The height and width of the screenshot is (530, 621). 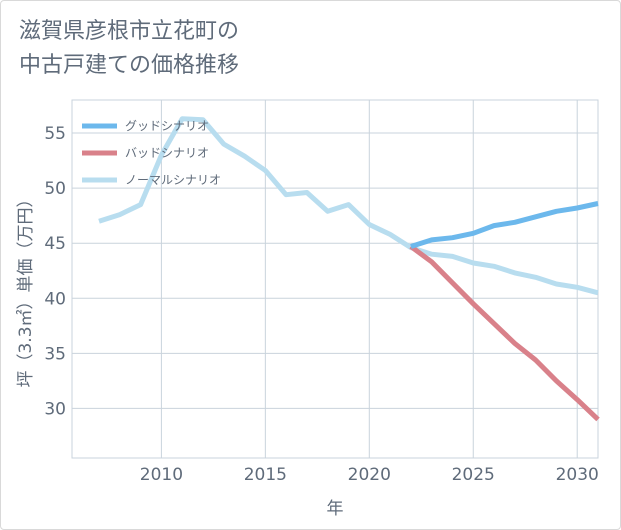 I want to click on y-tick-label: 45, so click(x=55, y=244).